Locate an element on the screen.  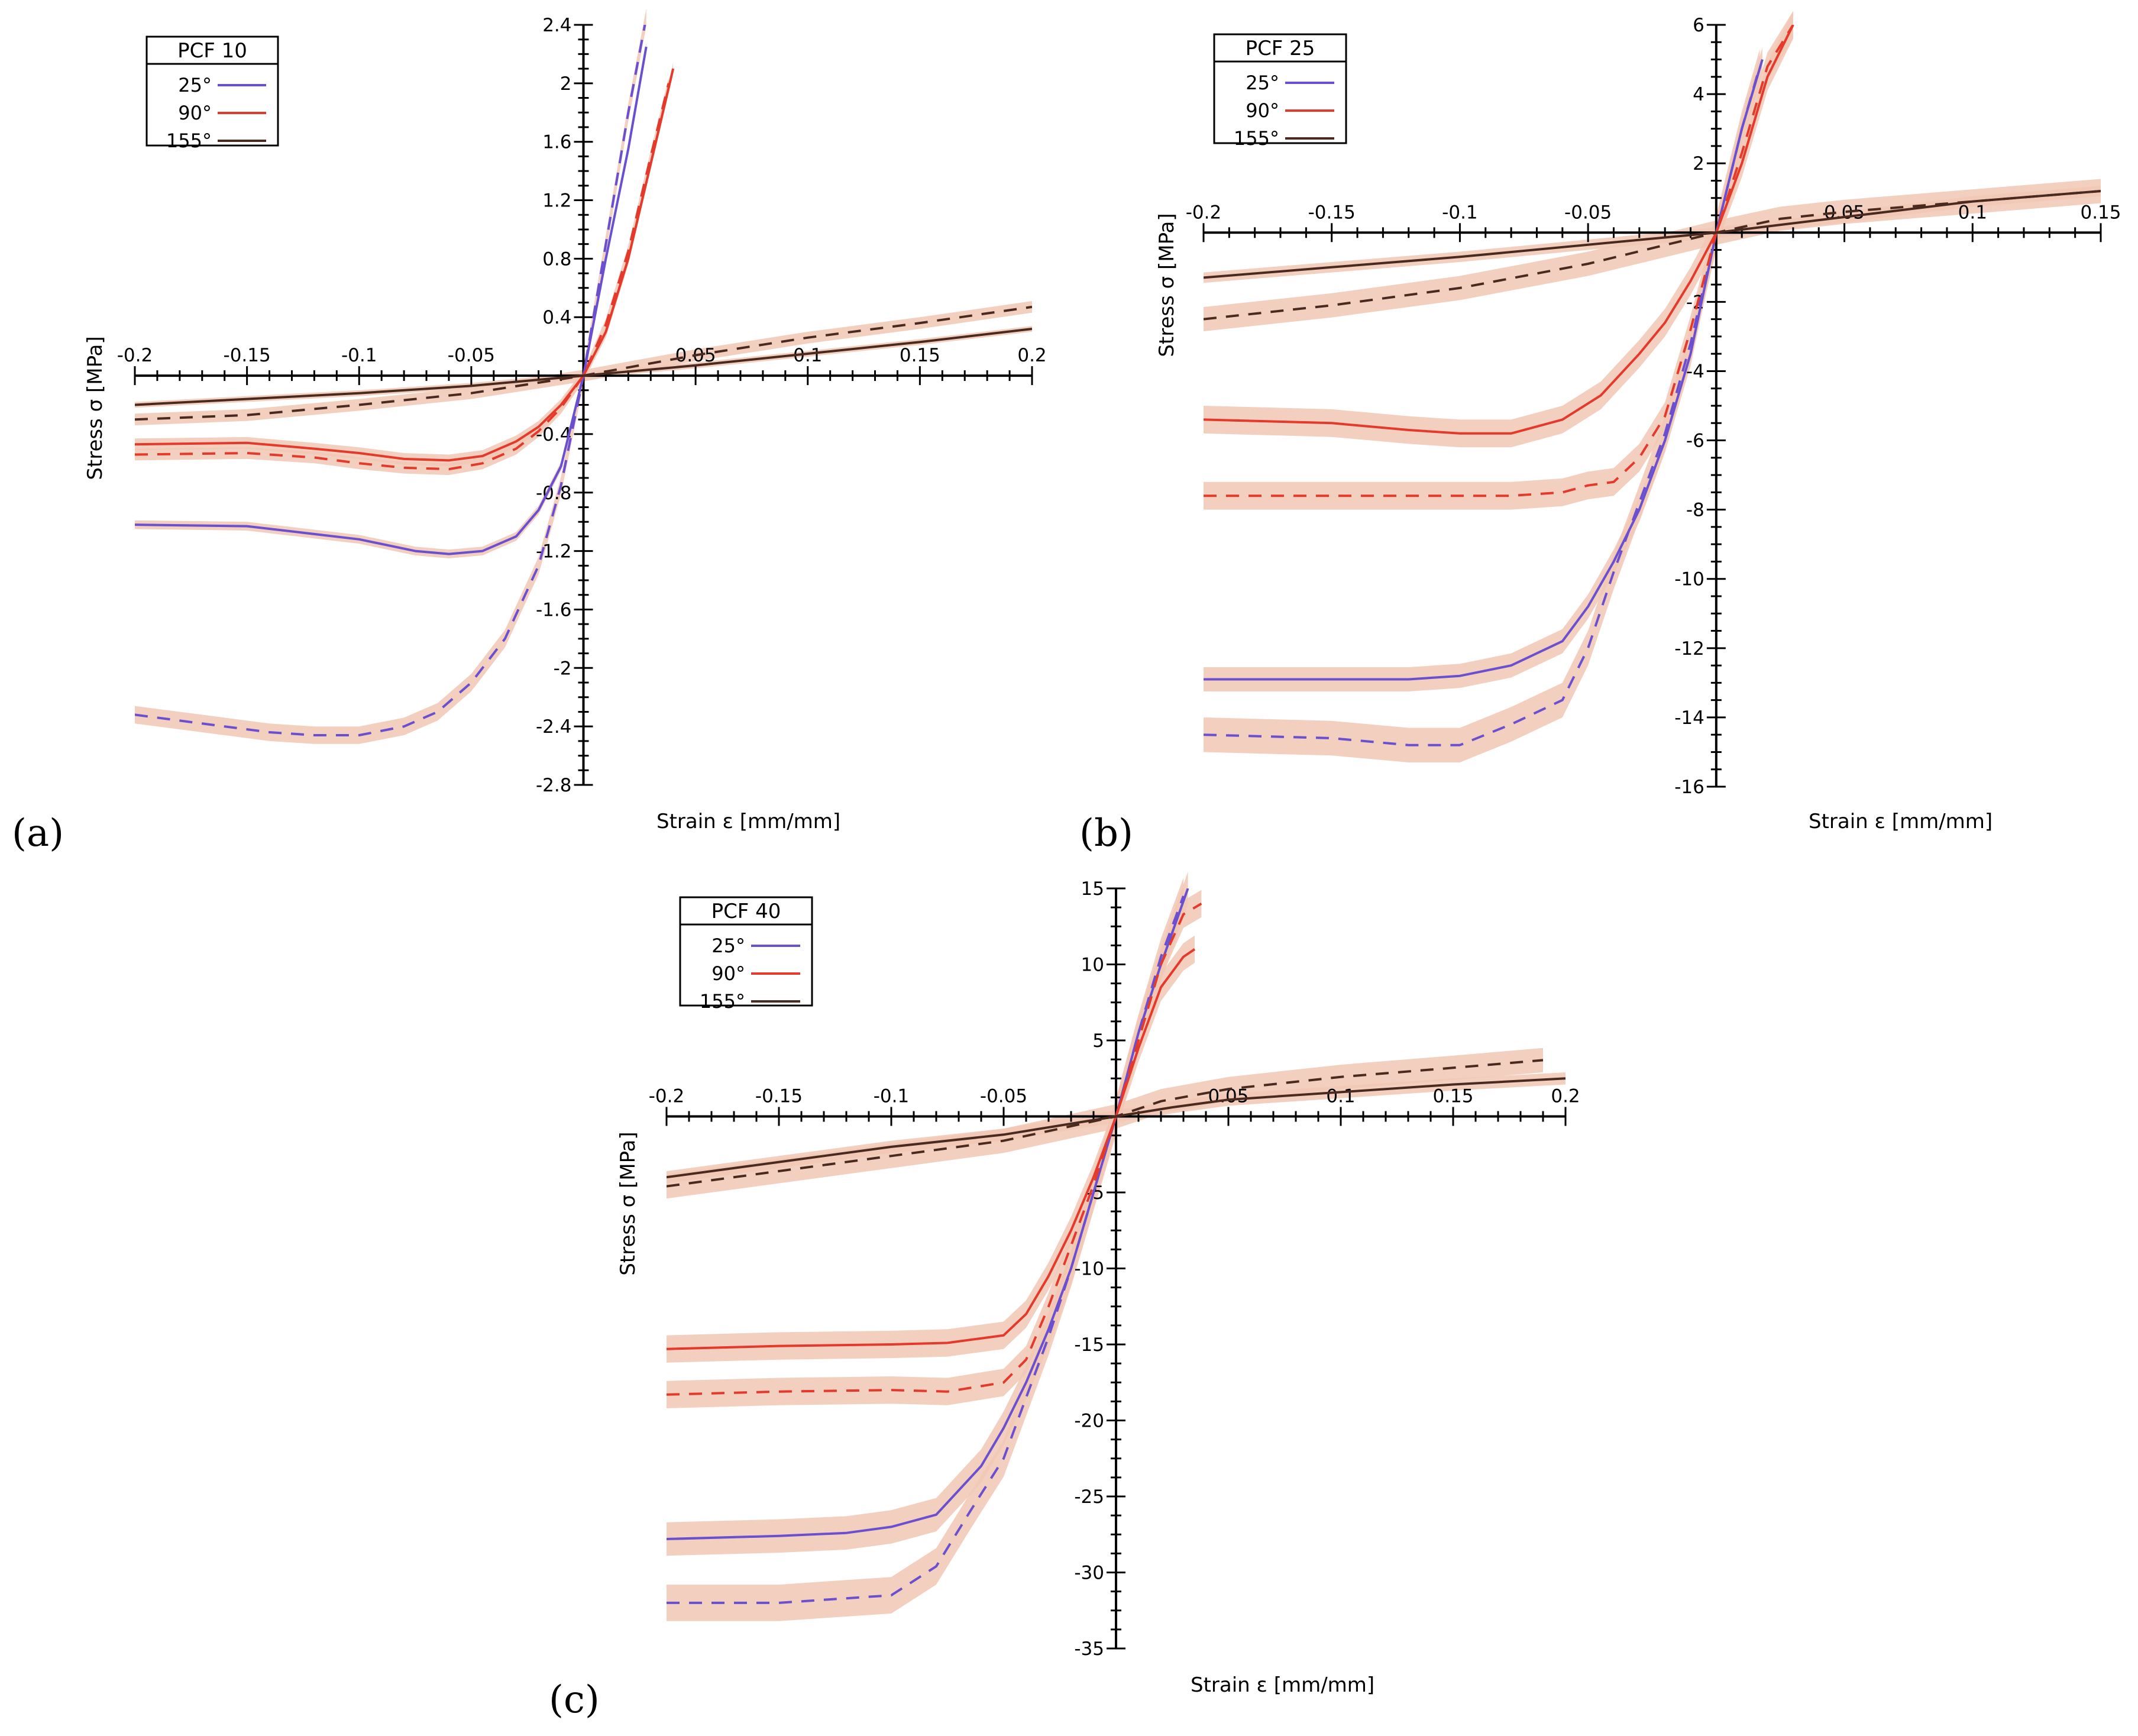
y-tick-label: 6 is located at coordinates (1698, 25).